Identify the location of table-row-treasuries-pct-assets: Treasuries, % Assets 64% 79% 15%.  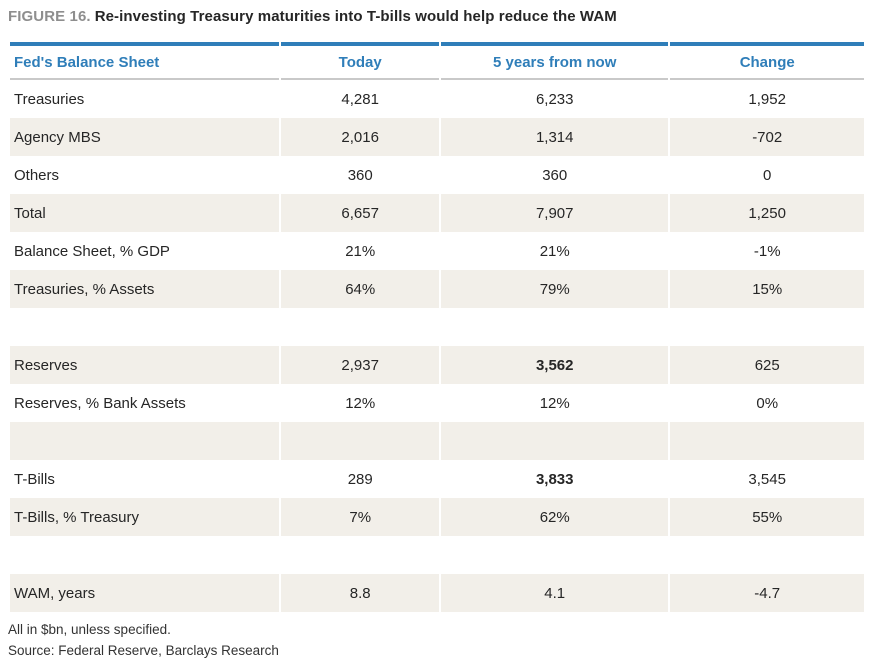
(437, 289).